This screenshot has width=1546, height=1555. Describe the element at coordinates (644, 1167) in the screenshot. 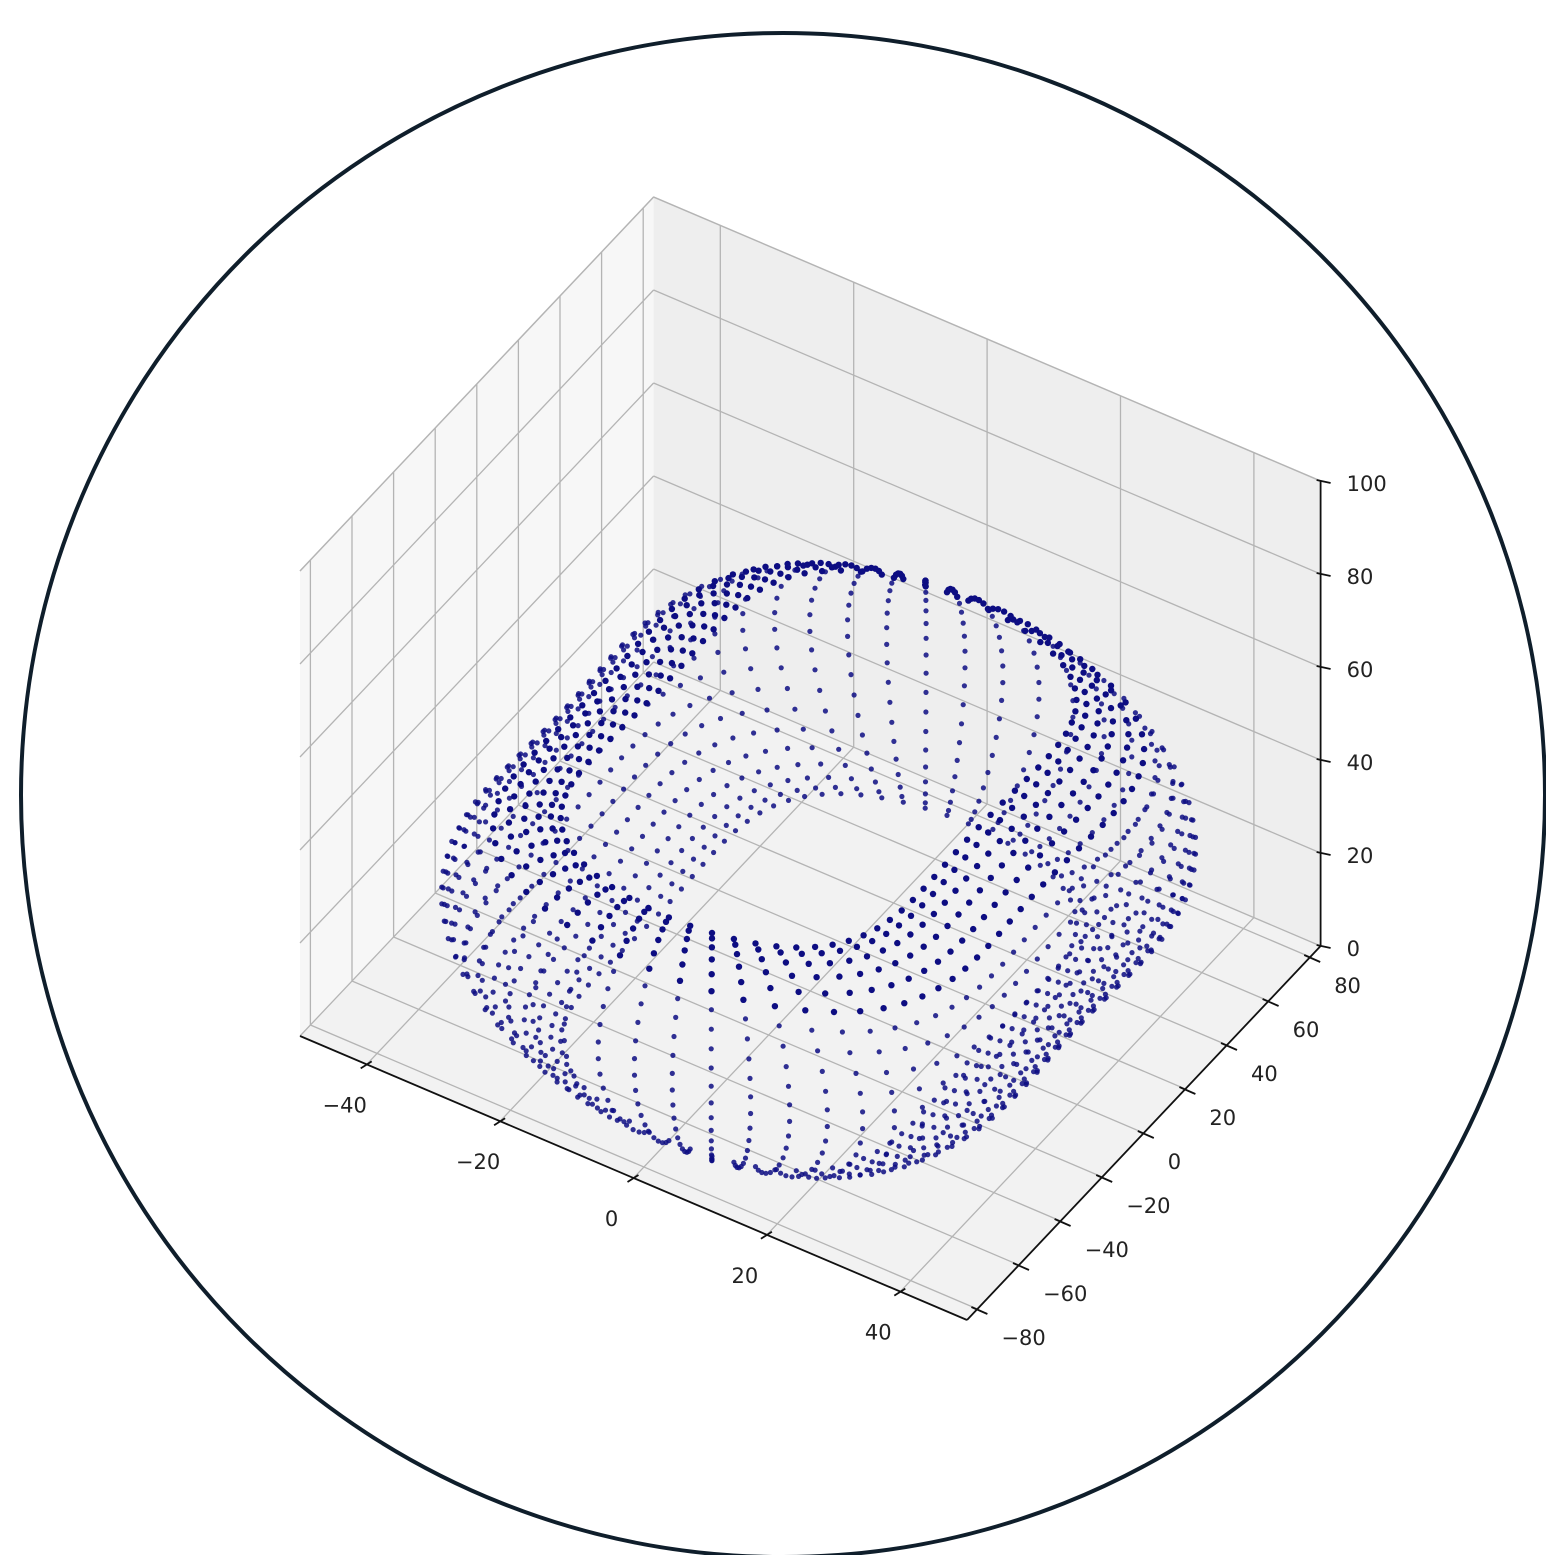

I see `grid-line-y-floor` at that location.